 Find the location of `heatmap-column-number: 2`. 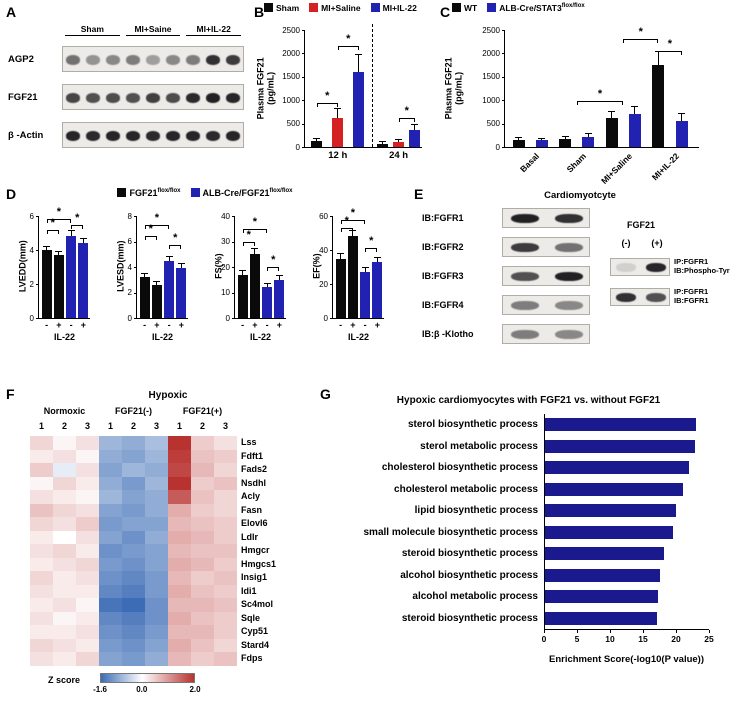

heatmap-column-number: 2 is located at coordinates (133, 426).